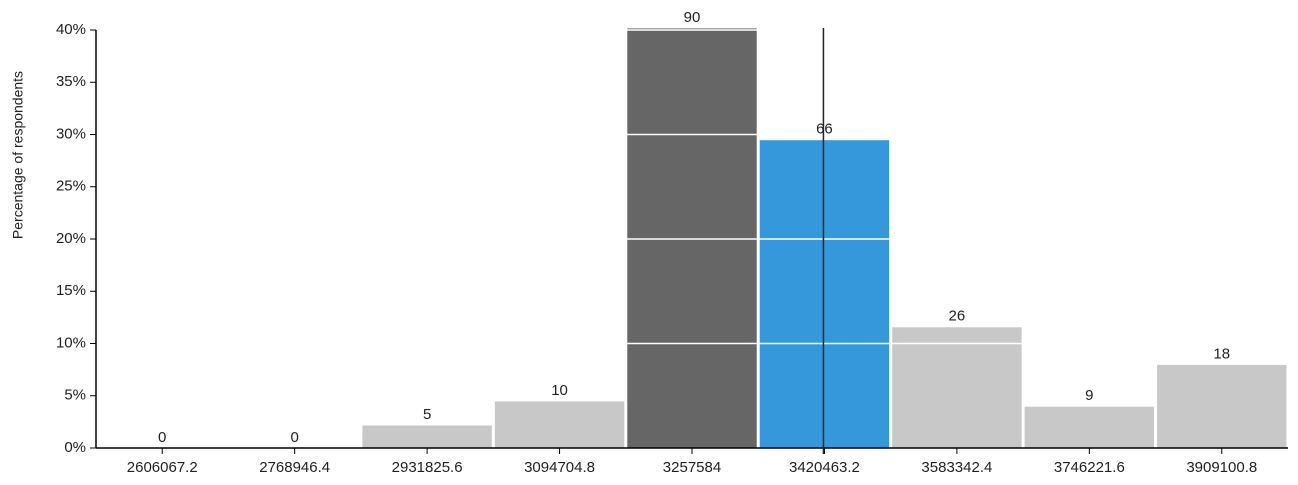 This screenshot has height=485, width=1298. I want to click on y-tick-label: 40%, so click(71, 29).